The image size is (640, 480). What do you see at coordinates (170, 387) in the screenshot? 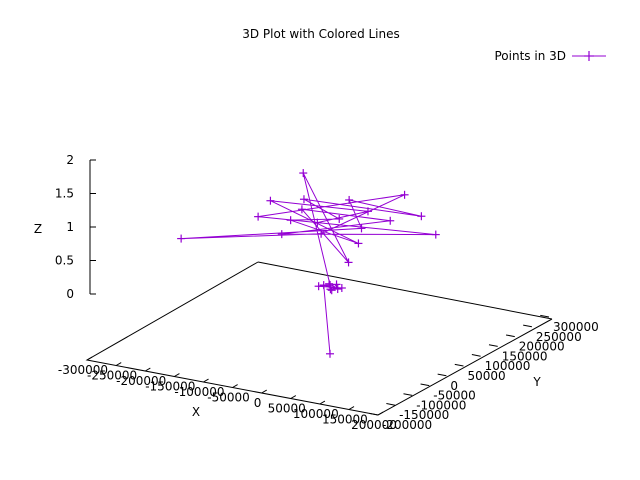
I see `x-tick-label: -150000` at bounding box center [170, 387].